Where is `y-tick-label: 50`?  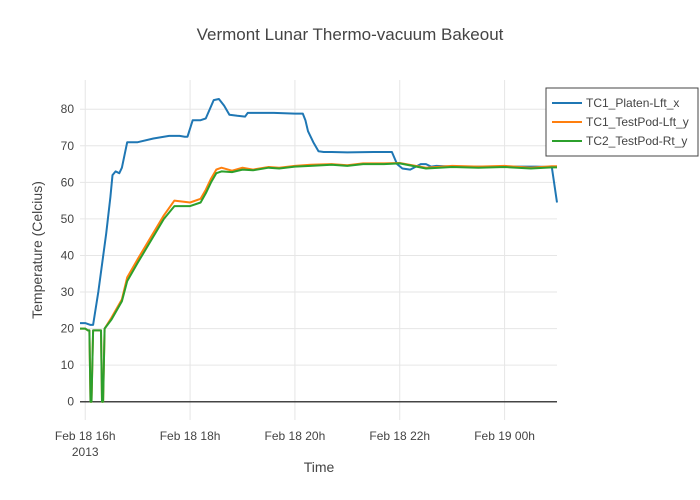 y-tick-label: 50 is located at coordinates (68, 219).